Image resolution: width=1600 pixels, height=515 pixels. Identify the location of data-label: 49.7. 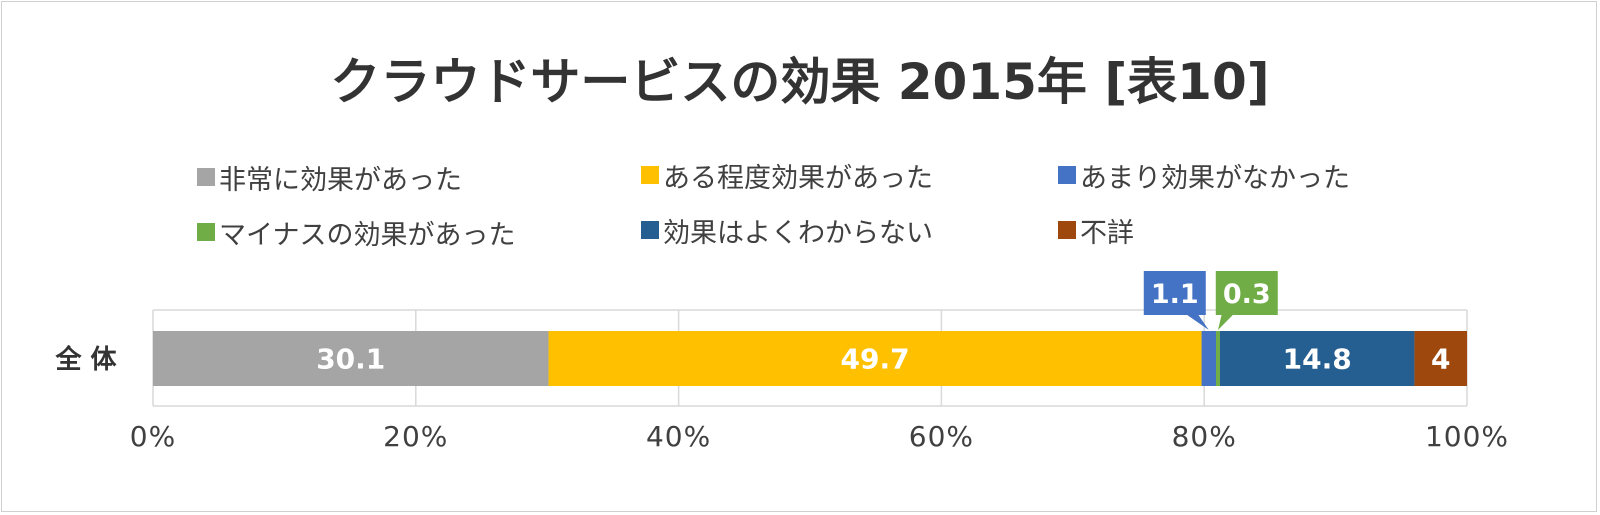
(874, 359).